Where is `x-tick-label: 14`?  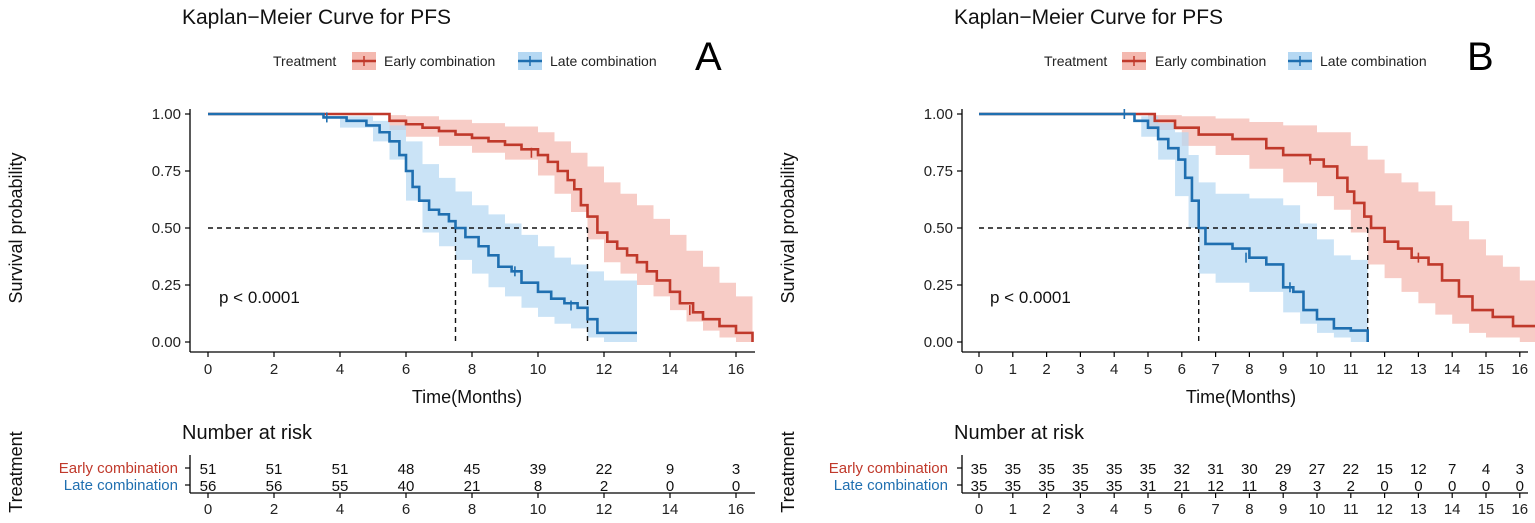 x-tick-label: 14 is located at coordinates (670, 369).